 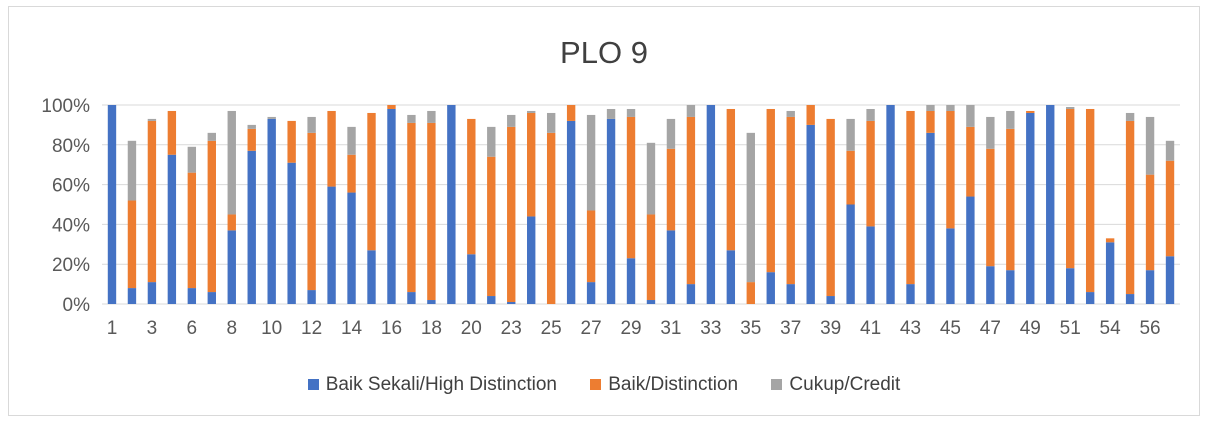 I want to click on x-tick-label: 8, so click(x=231, y=328).